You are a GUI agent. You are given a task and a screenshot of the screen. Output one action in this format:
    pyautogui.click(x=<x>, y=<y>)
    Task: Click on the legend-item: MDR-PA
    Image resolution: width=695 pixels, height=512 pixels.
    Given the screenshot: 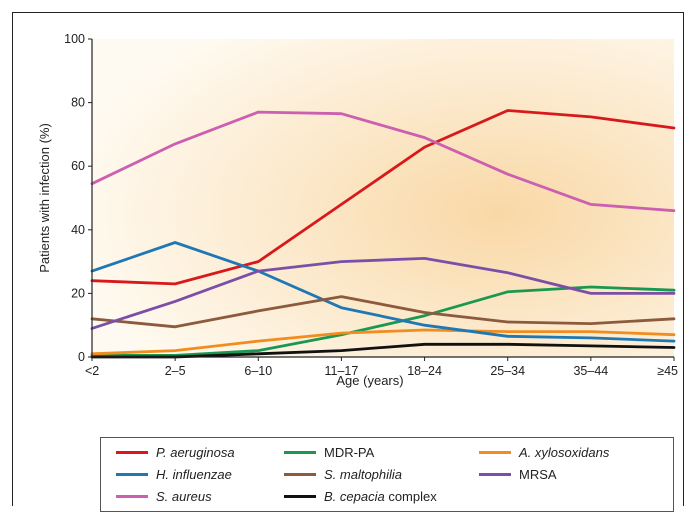 What is the action you would take?
    pyautogui.click(x=329, y=452)
    